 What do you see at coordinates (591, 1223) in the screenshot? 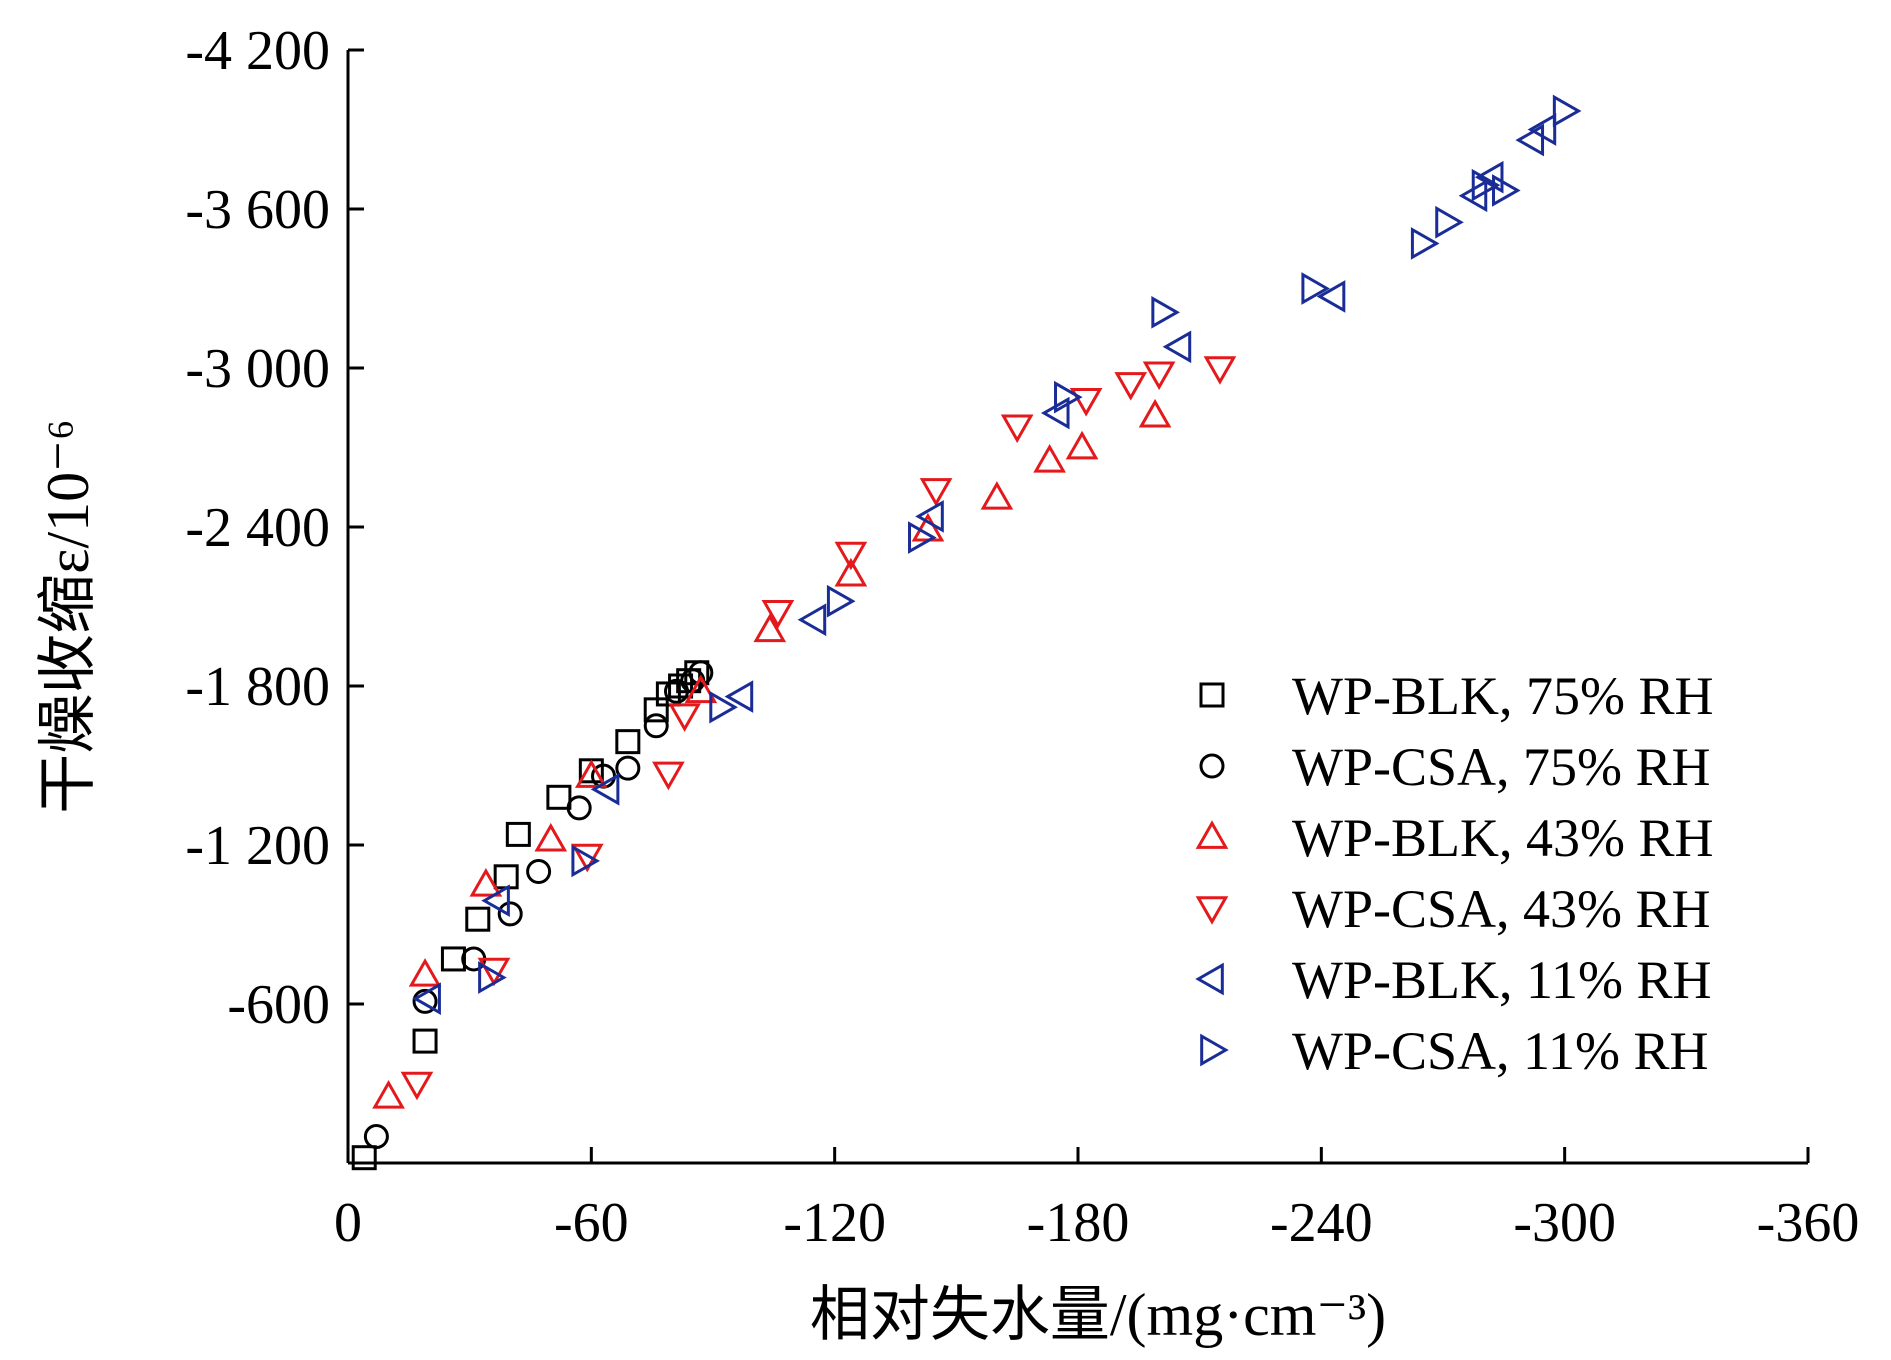
I see `x-tick-label: -60` at bounding box center [591, 1223].